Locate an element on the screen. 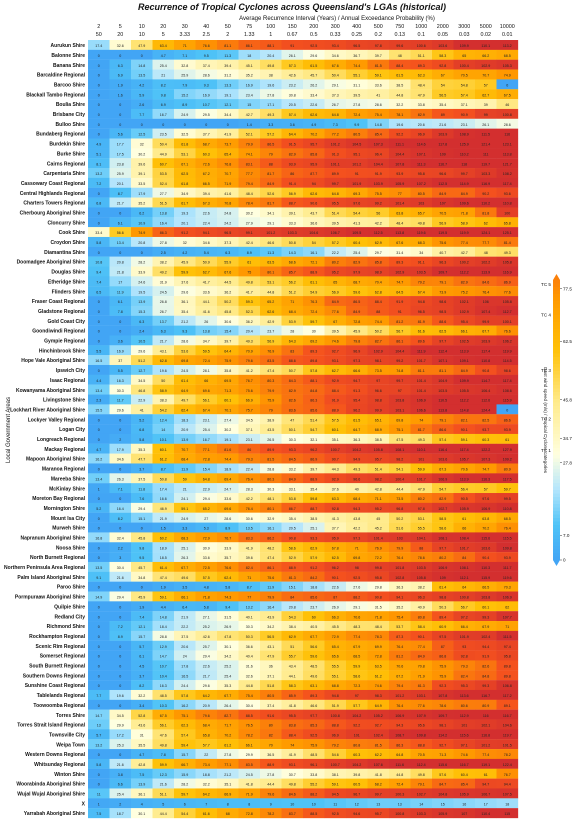  cell-value: 4 is located at coordinates (142, 804).